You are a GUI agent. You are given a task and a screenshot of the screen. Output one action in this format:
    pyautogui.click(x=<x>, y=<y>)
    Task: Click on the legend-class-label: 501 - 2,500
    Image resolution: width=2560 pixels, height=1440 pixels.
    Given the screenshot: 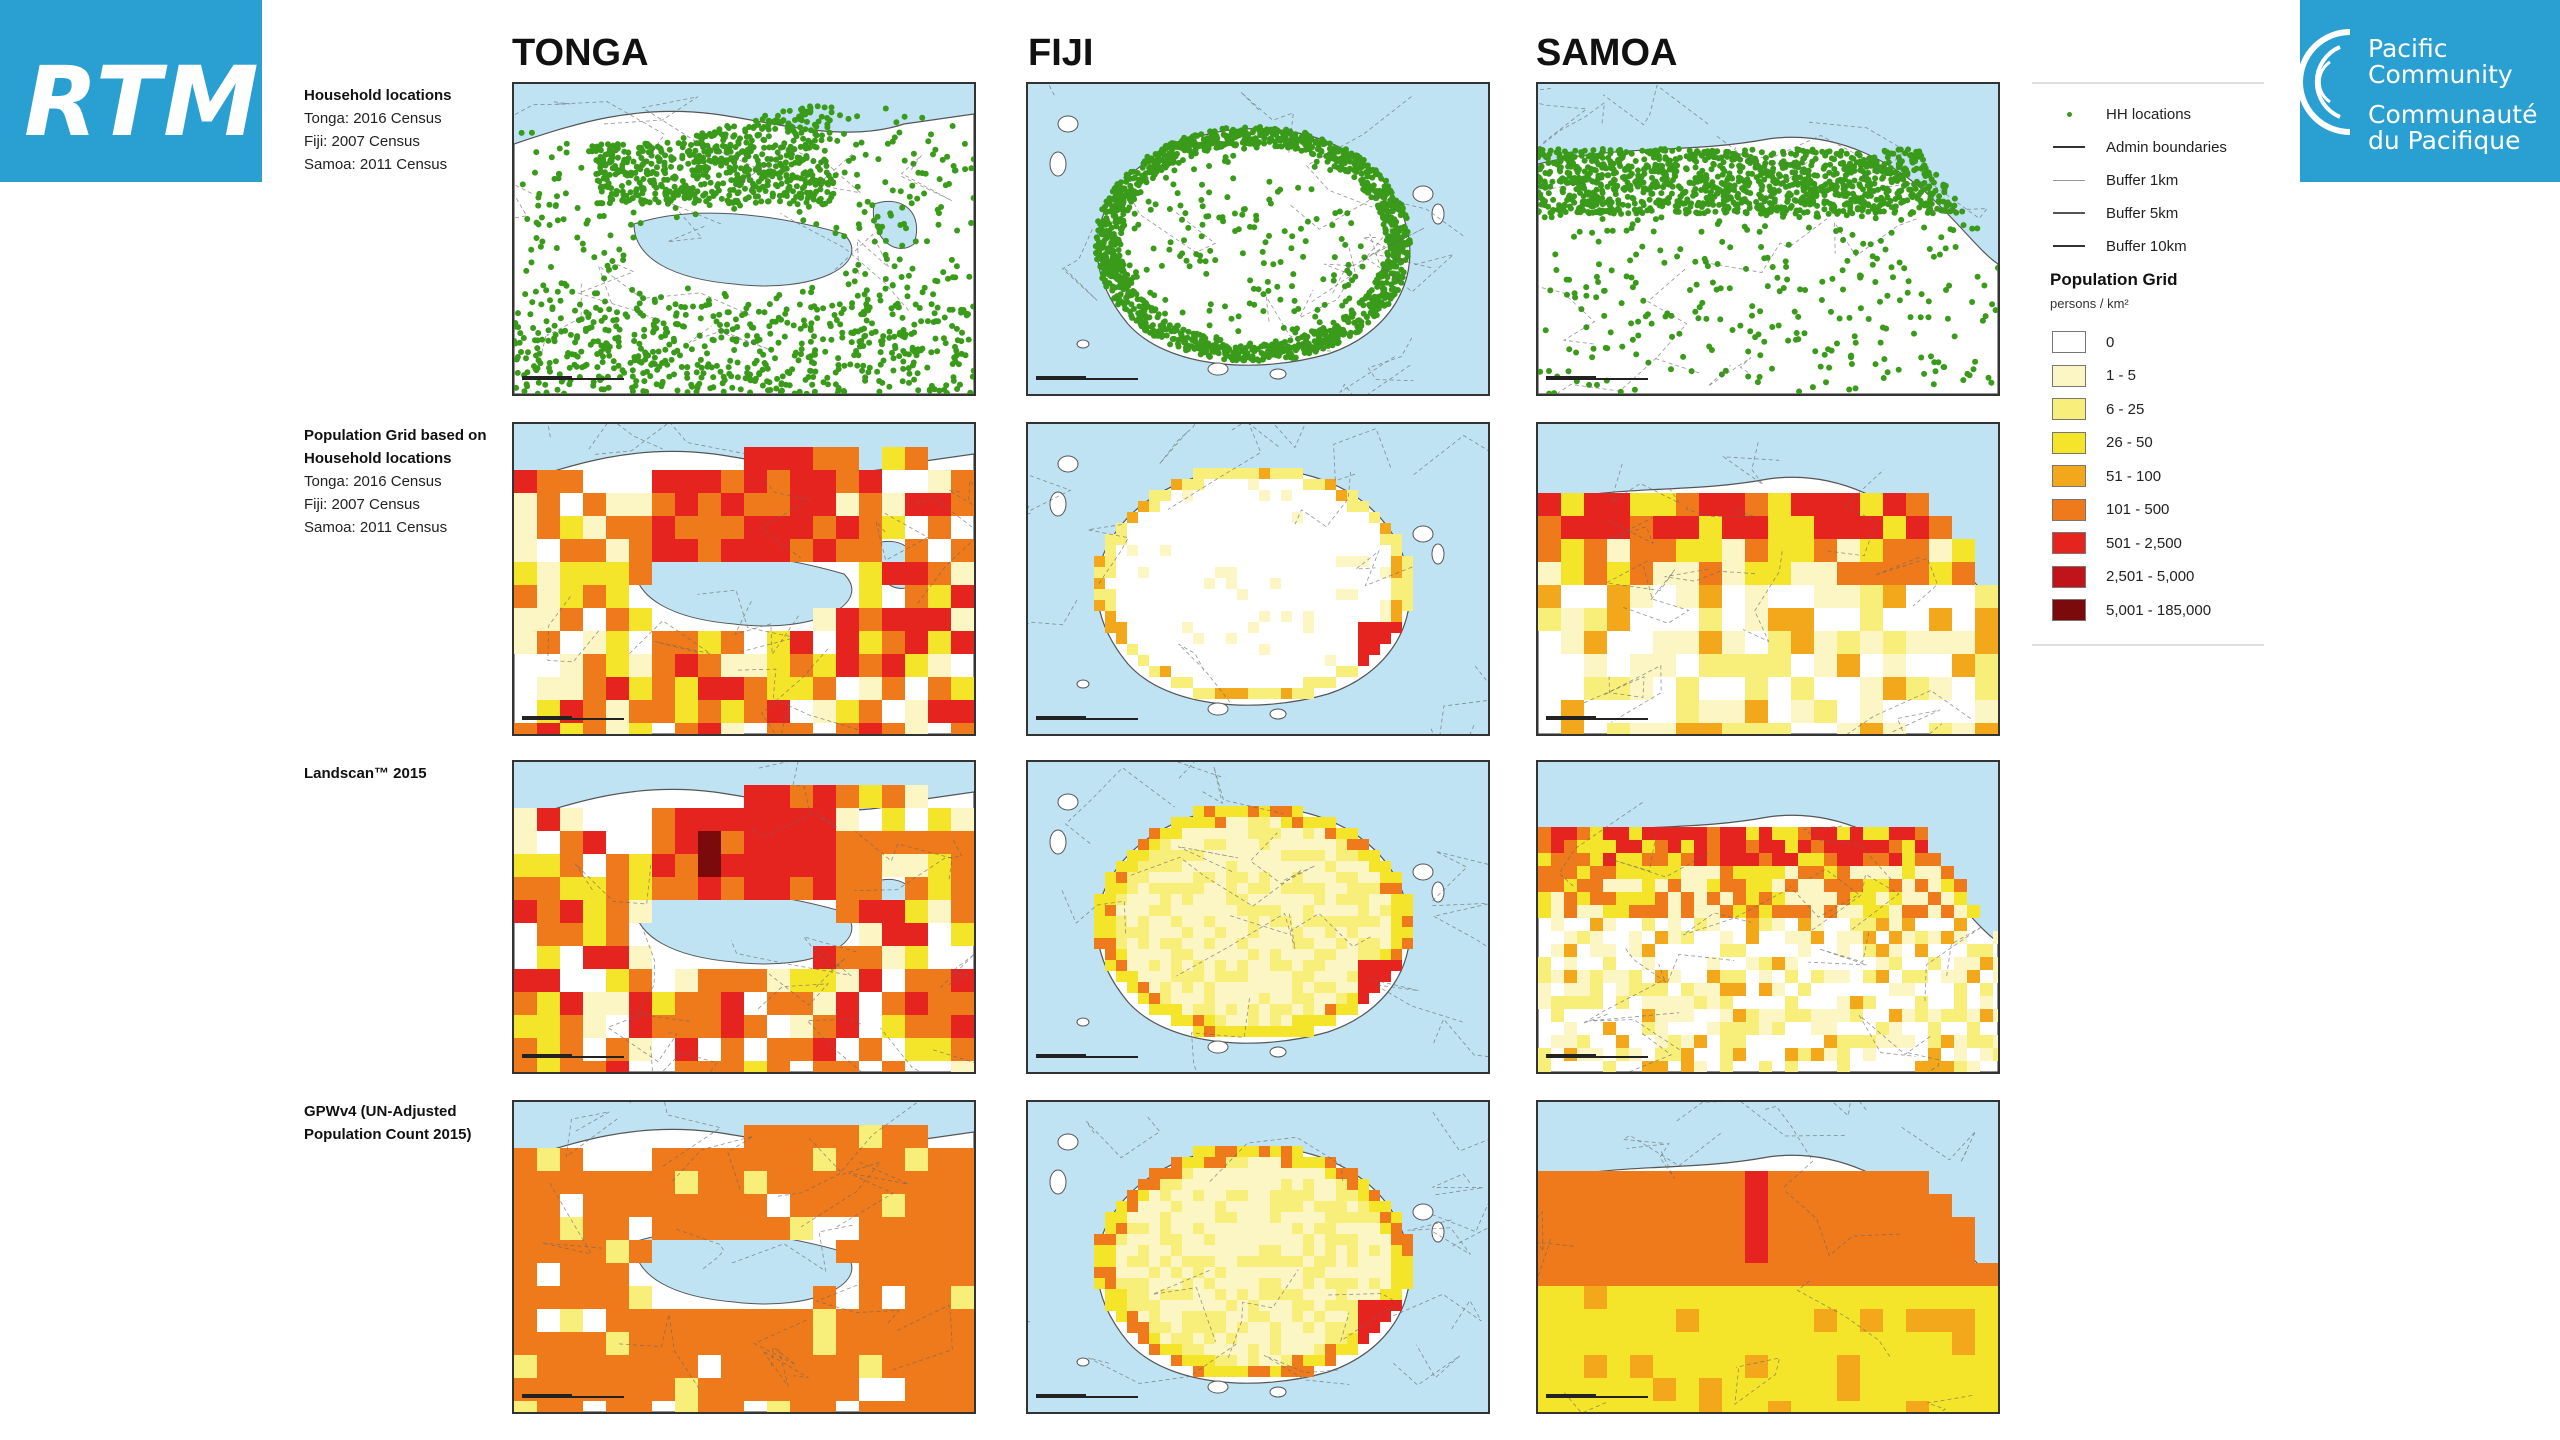 What is the action you would take?
    pyautogui.click(x=2144, y=543)
    